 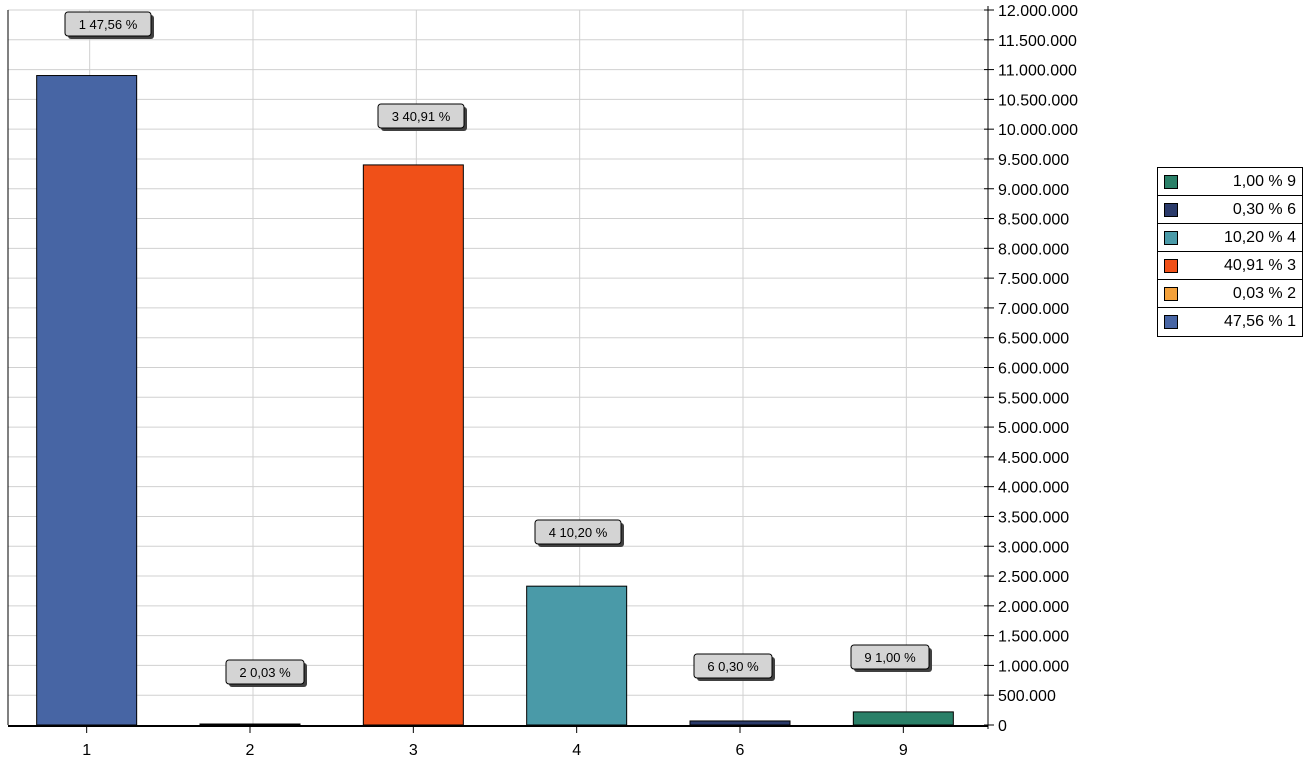 I want to click on y-tick-label: 8.500.000, so click(x=1033, y=220).